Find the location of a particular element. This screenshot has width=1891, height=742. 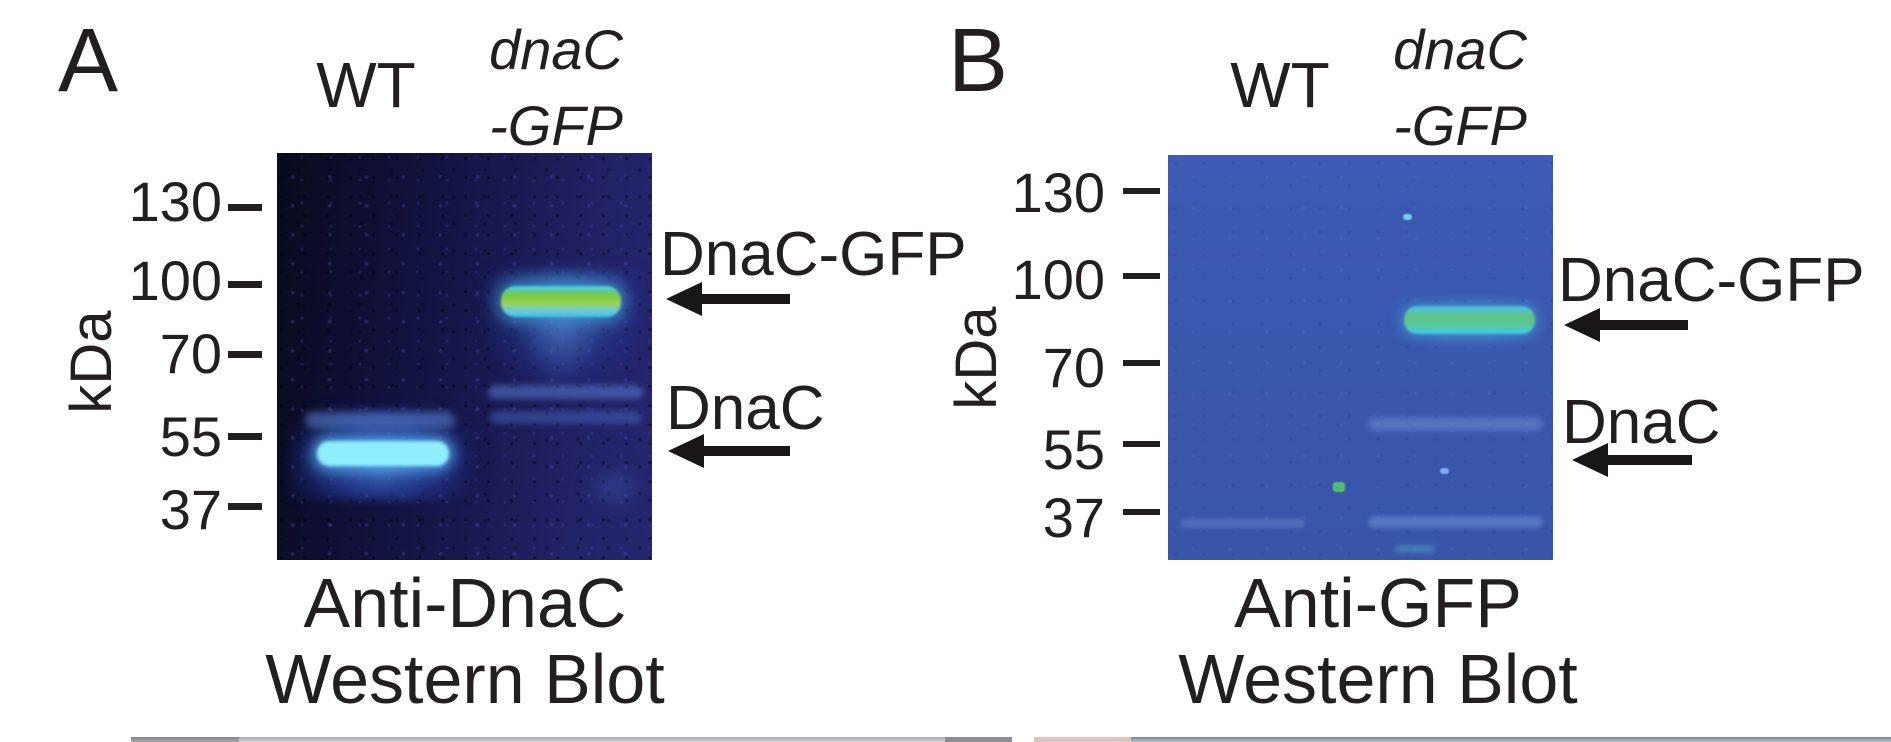

panel-a-dnac-gfp-band-smear is located at coordinates (560, 355).